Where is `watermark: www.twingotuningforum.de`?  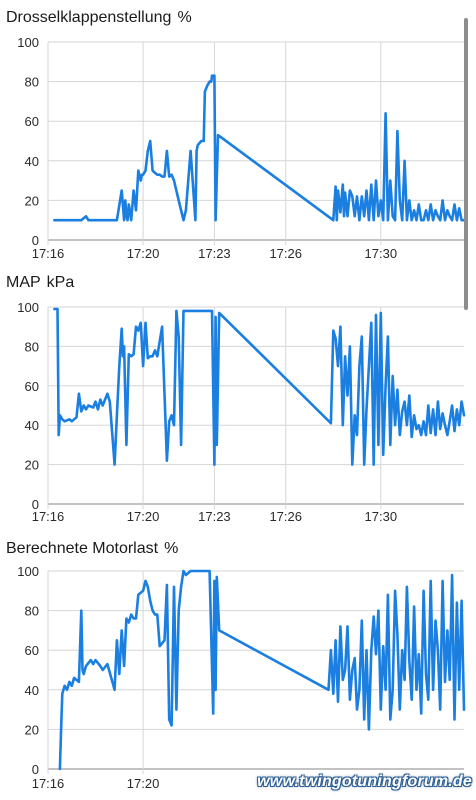
watermark: www.twingotuningforum.de is located at coordinates (364, 781).